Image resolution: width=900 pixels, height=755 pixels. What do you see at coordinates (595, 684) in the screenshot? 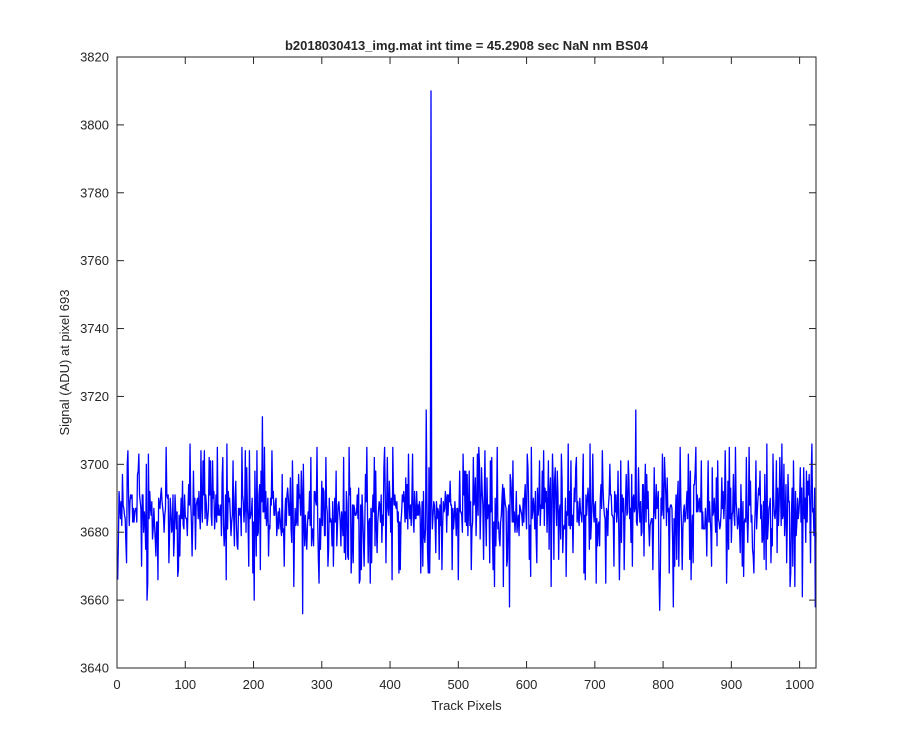
I see `x-tick-label: 700` at bounding box center [595, 684].